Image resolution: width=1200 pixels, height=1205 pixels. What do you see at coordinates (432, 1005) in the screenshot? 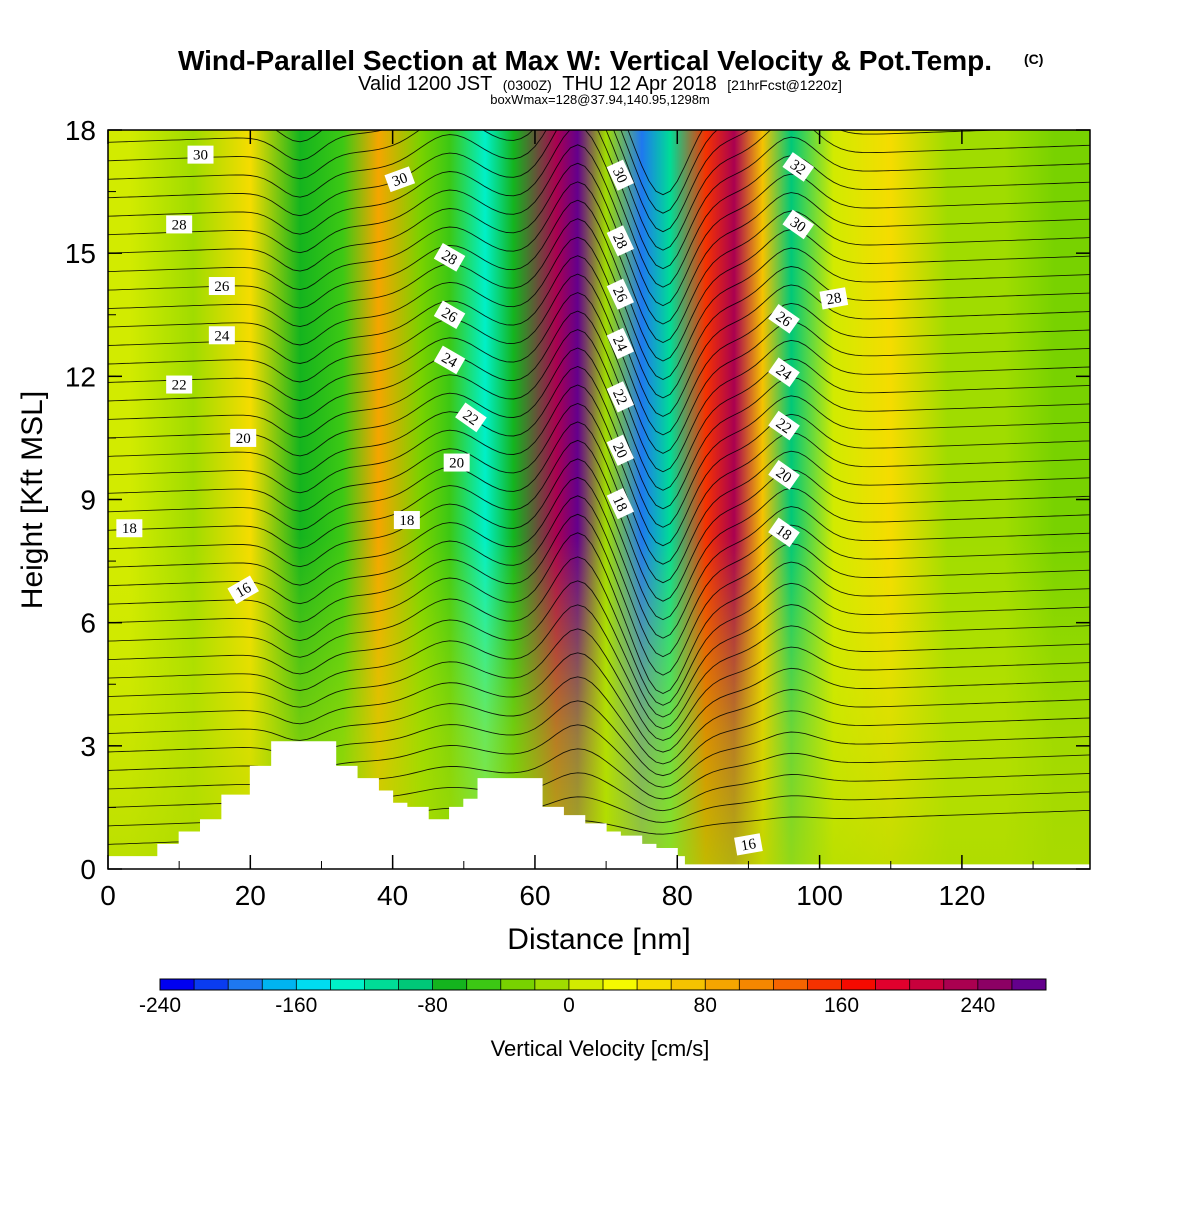
I see `colorbar-tick-label: -80` at bounding box center [432, 1005].